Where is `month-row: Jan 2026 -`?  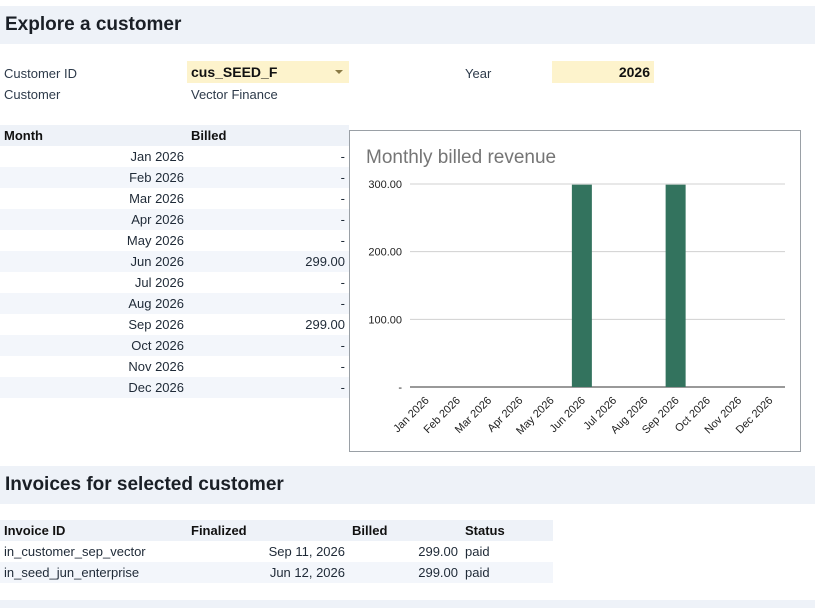 month-row: Jan 2026 - is located at coordinates (174, 156).